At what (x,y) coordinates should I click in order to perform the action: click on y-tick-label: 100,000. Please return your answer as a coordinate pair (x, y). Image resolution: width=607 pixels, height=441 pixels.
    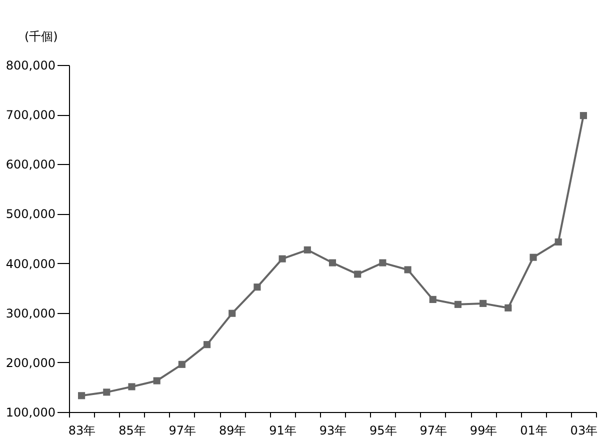
    Looking at the image, I should click on (31, 413).